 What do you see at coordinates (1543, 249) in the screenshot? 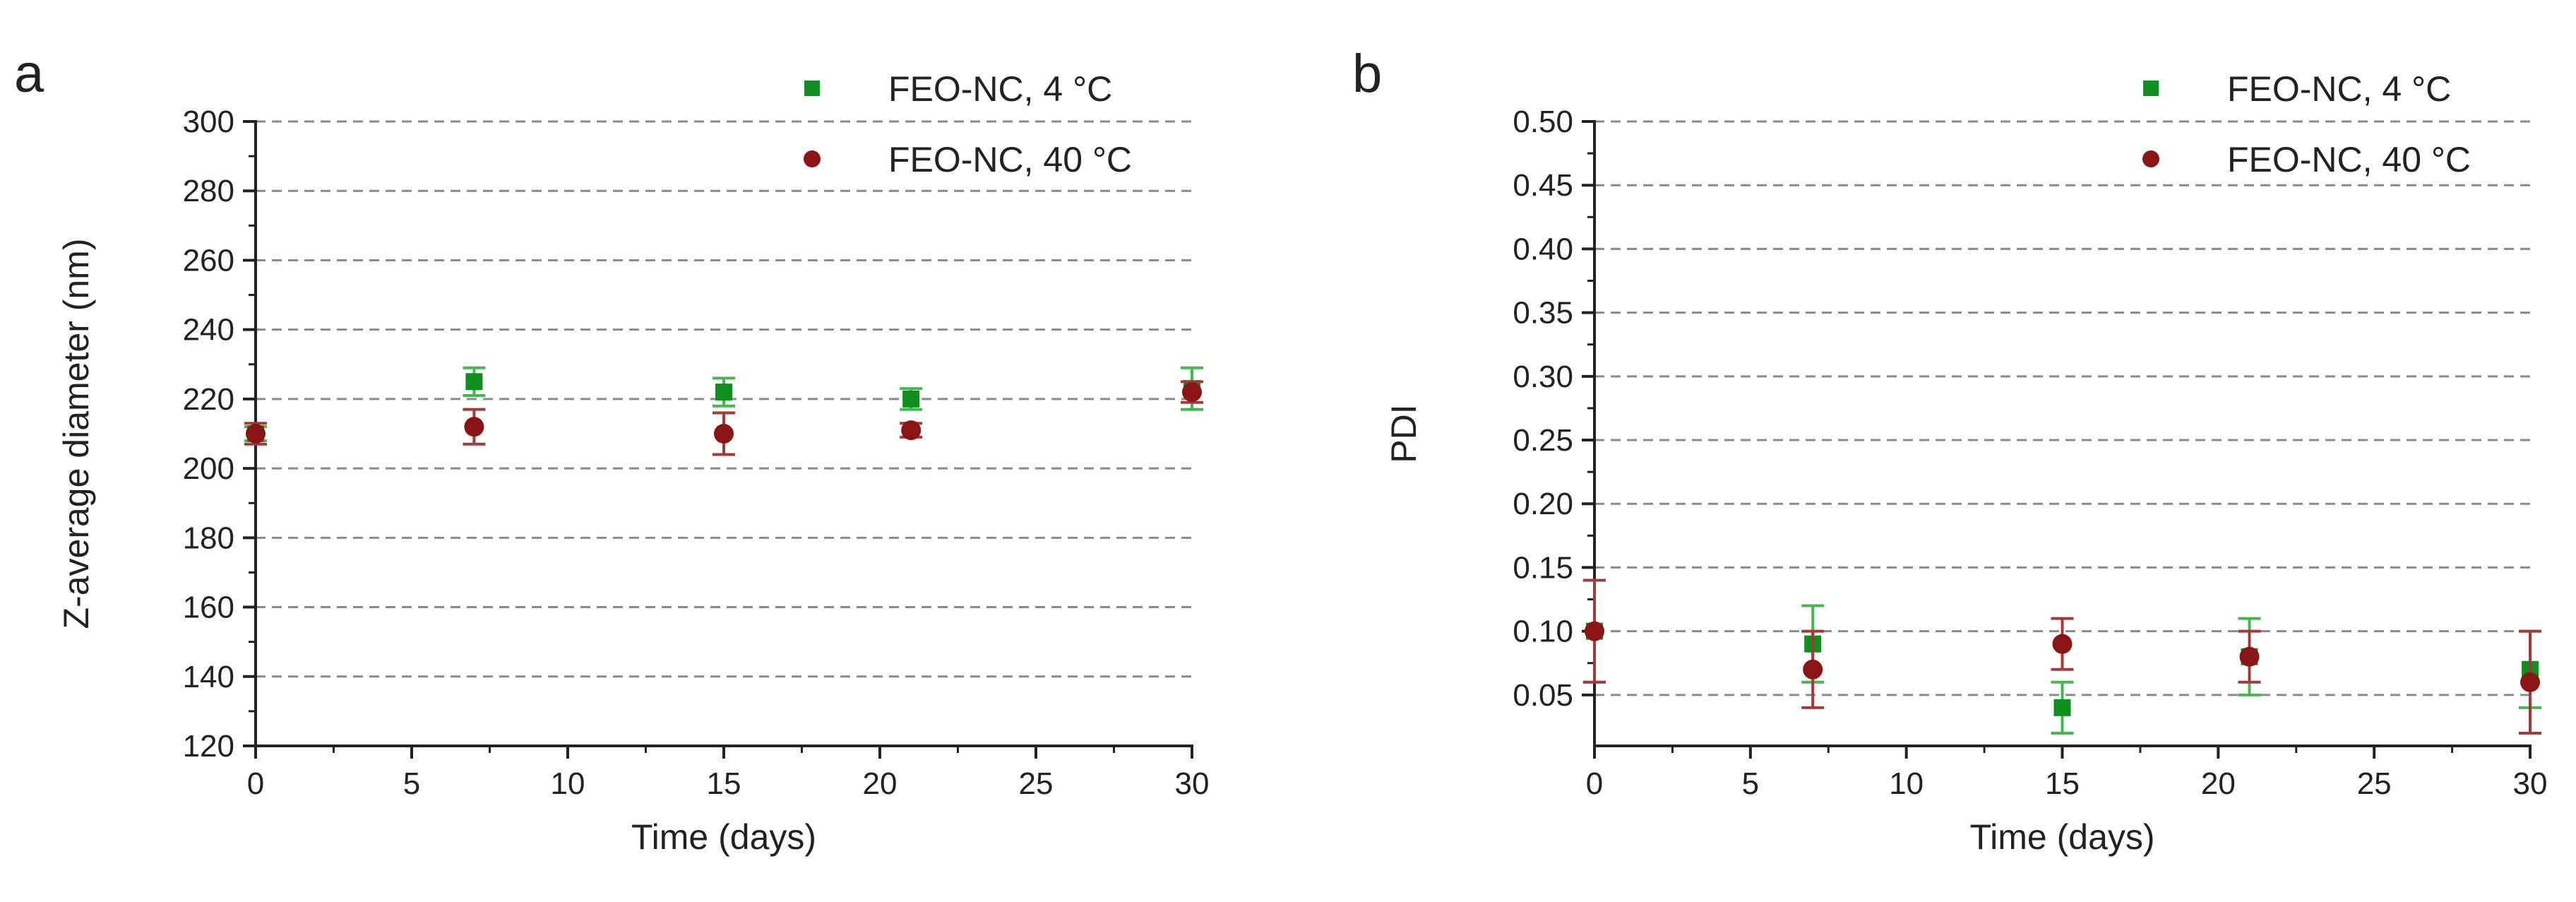
I see `y-tick-label: 0.40` at bounding box center [1543, 249].